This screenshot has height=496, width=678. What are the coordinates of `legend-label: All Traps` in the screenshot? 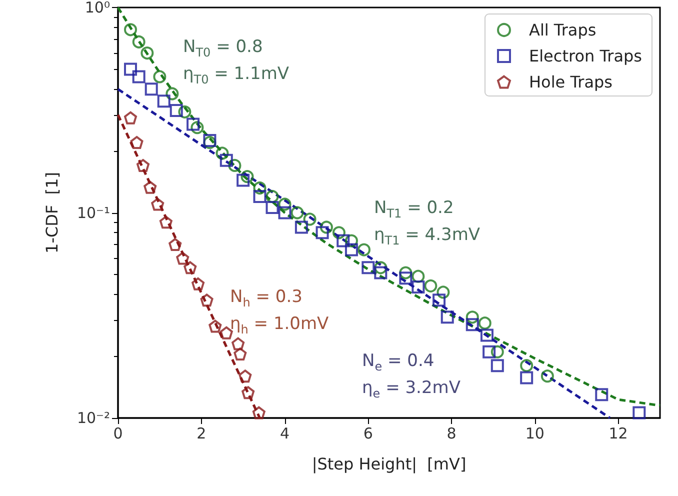 It's located at (562, 30).